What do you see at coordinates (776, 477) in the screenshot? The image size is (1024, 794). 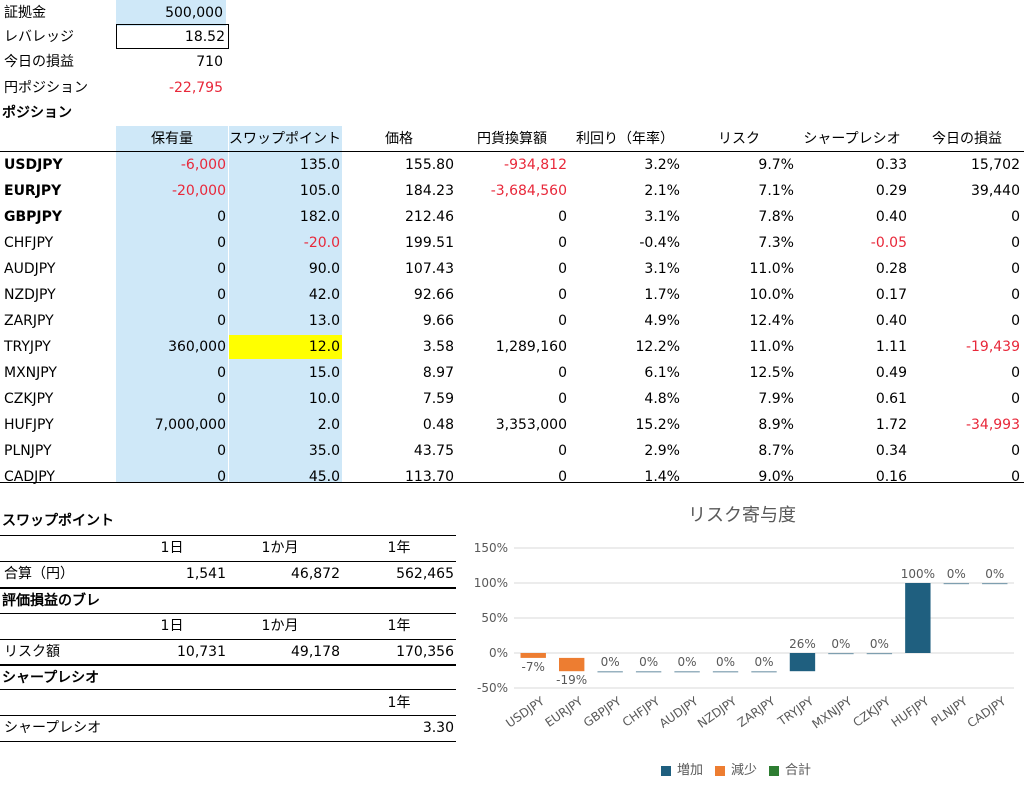 I see `cell-risk: 9.0%` at bounding box center [776, 477].